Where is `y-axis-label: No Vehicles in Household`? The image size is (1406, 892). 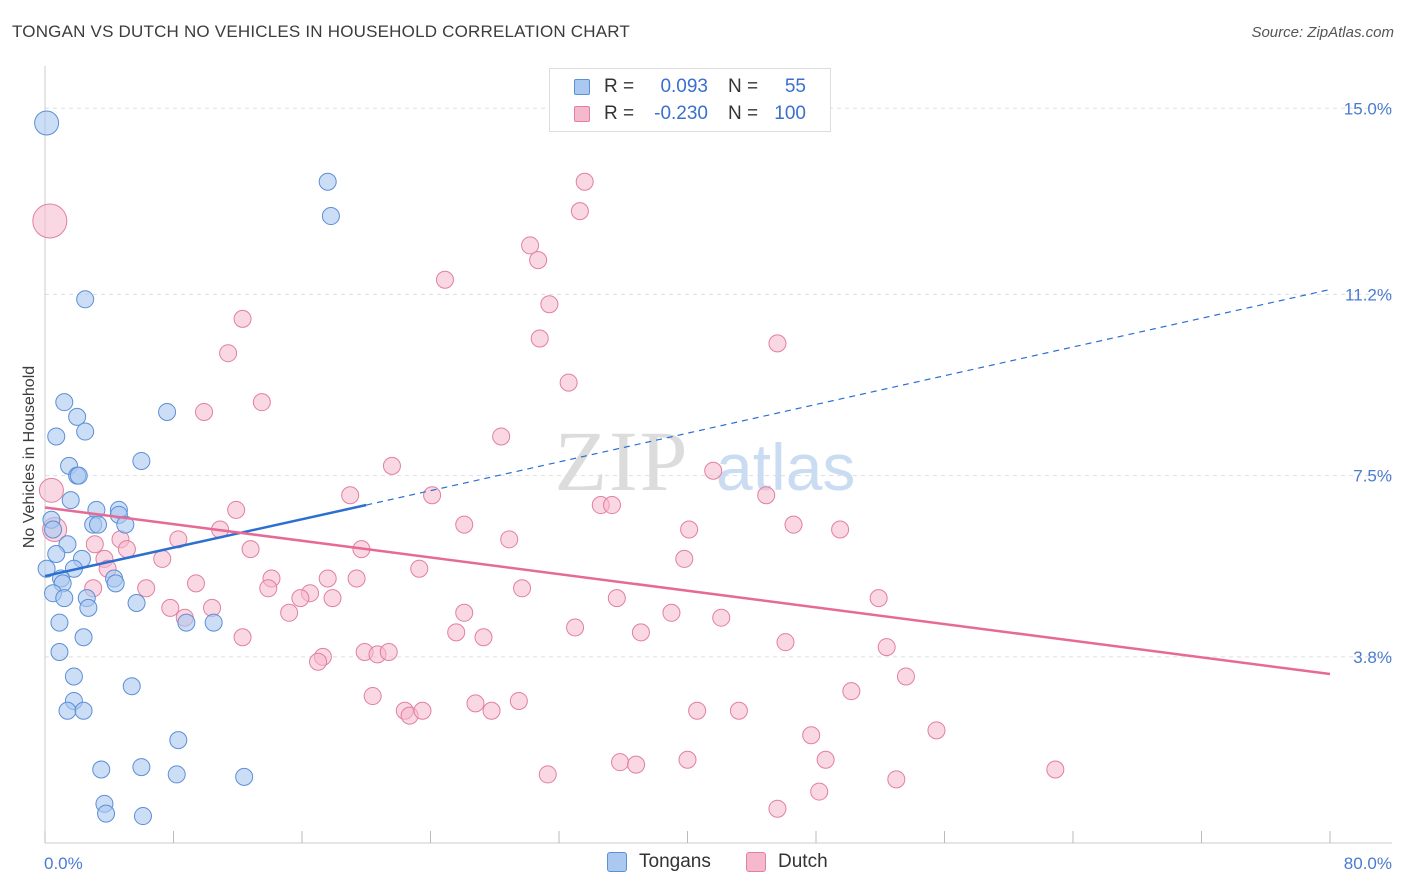
y-axis-label: No Vehicles in Household is located at coordinates (29, 457).